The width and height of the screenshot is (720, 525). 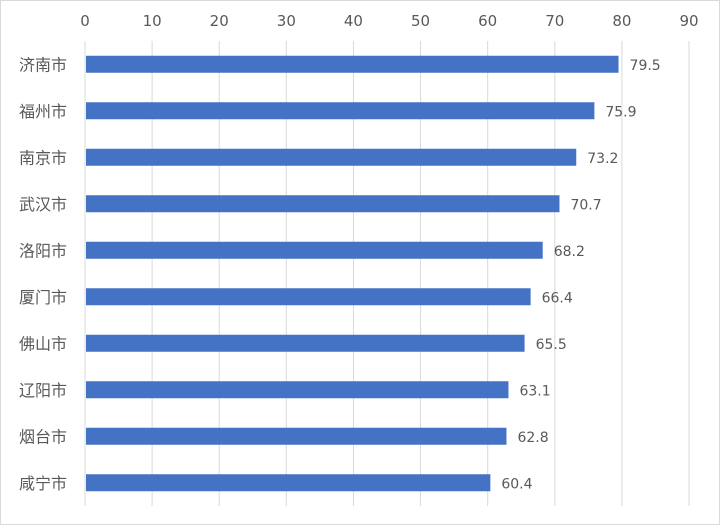 What do you see at coordinates (219, 21) in the screenshot?
I see `x-tick-label: 20` at bounding box center [219, 21].